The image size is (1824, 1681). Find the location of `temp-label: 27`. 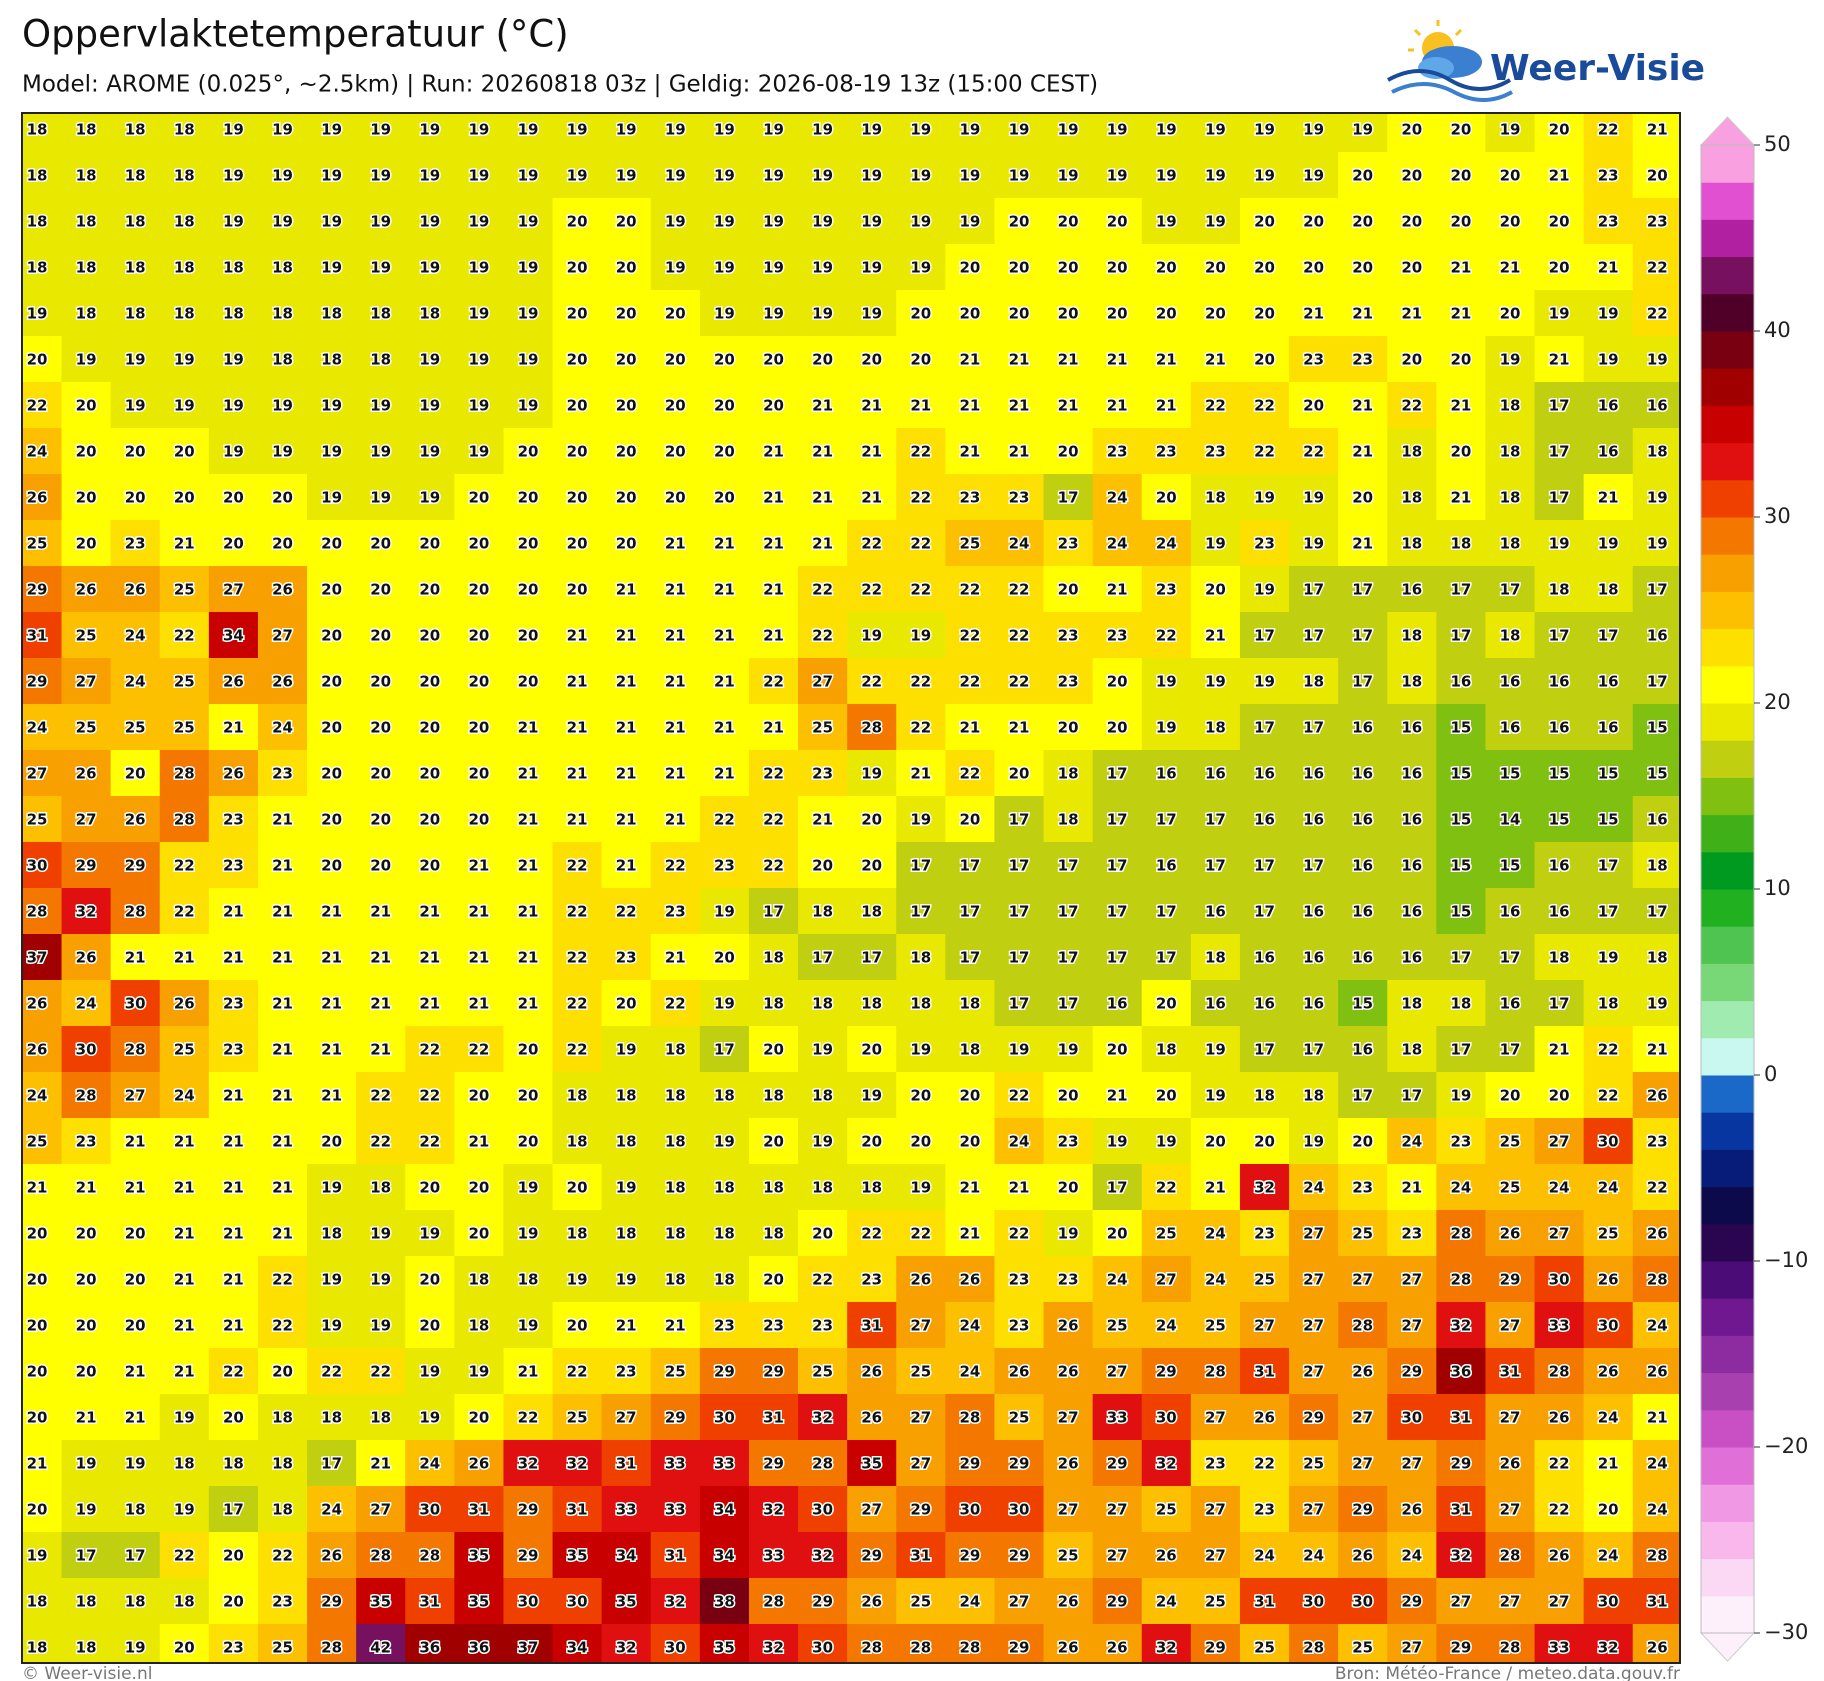

temp-label: 27 is located at coordinates (1117, 1372).